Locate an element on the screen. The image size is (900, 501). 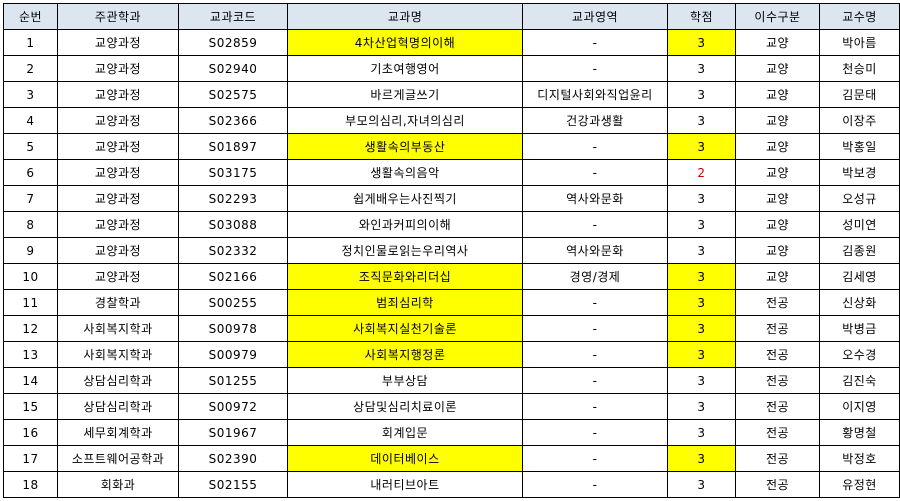
table-row: 8 교양과정 S03088 와인과커피의이해 -3 교양 성미연 is located at coordinates (451, 224).